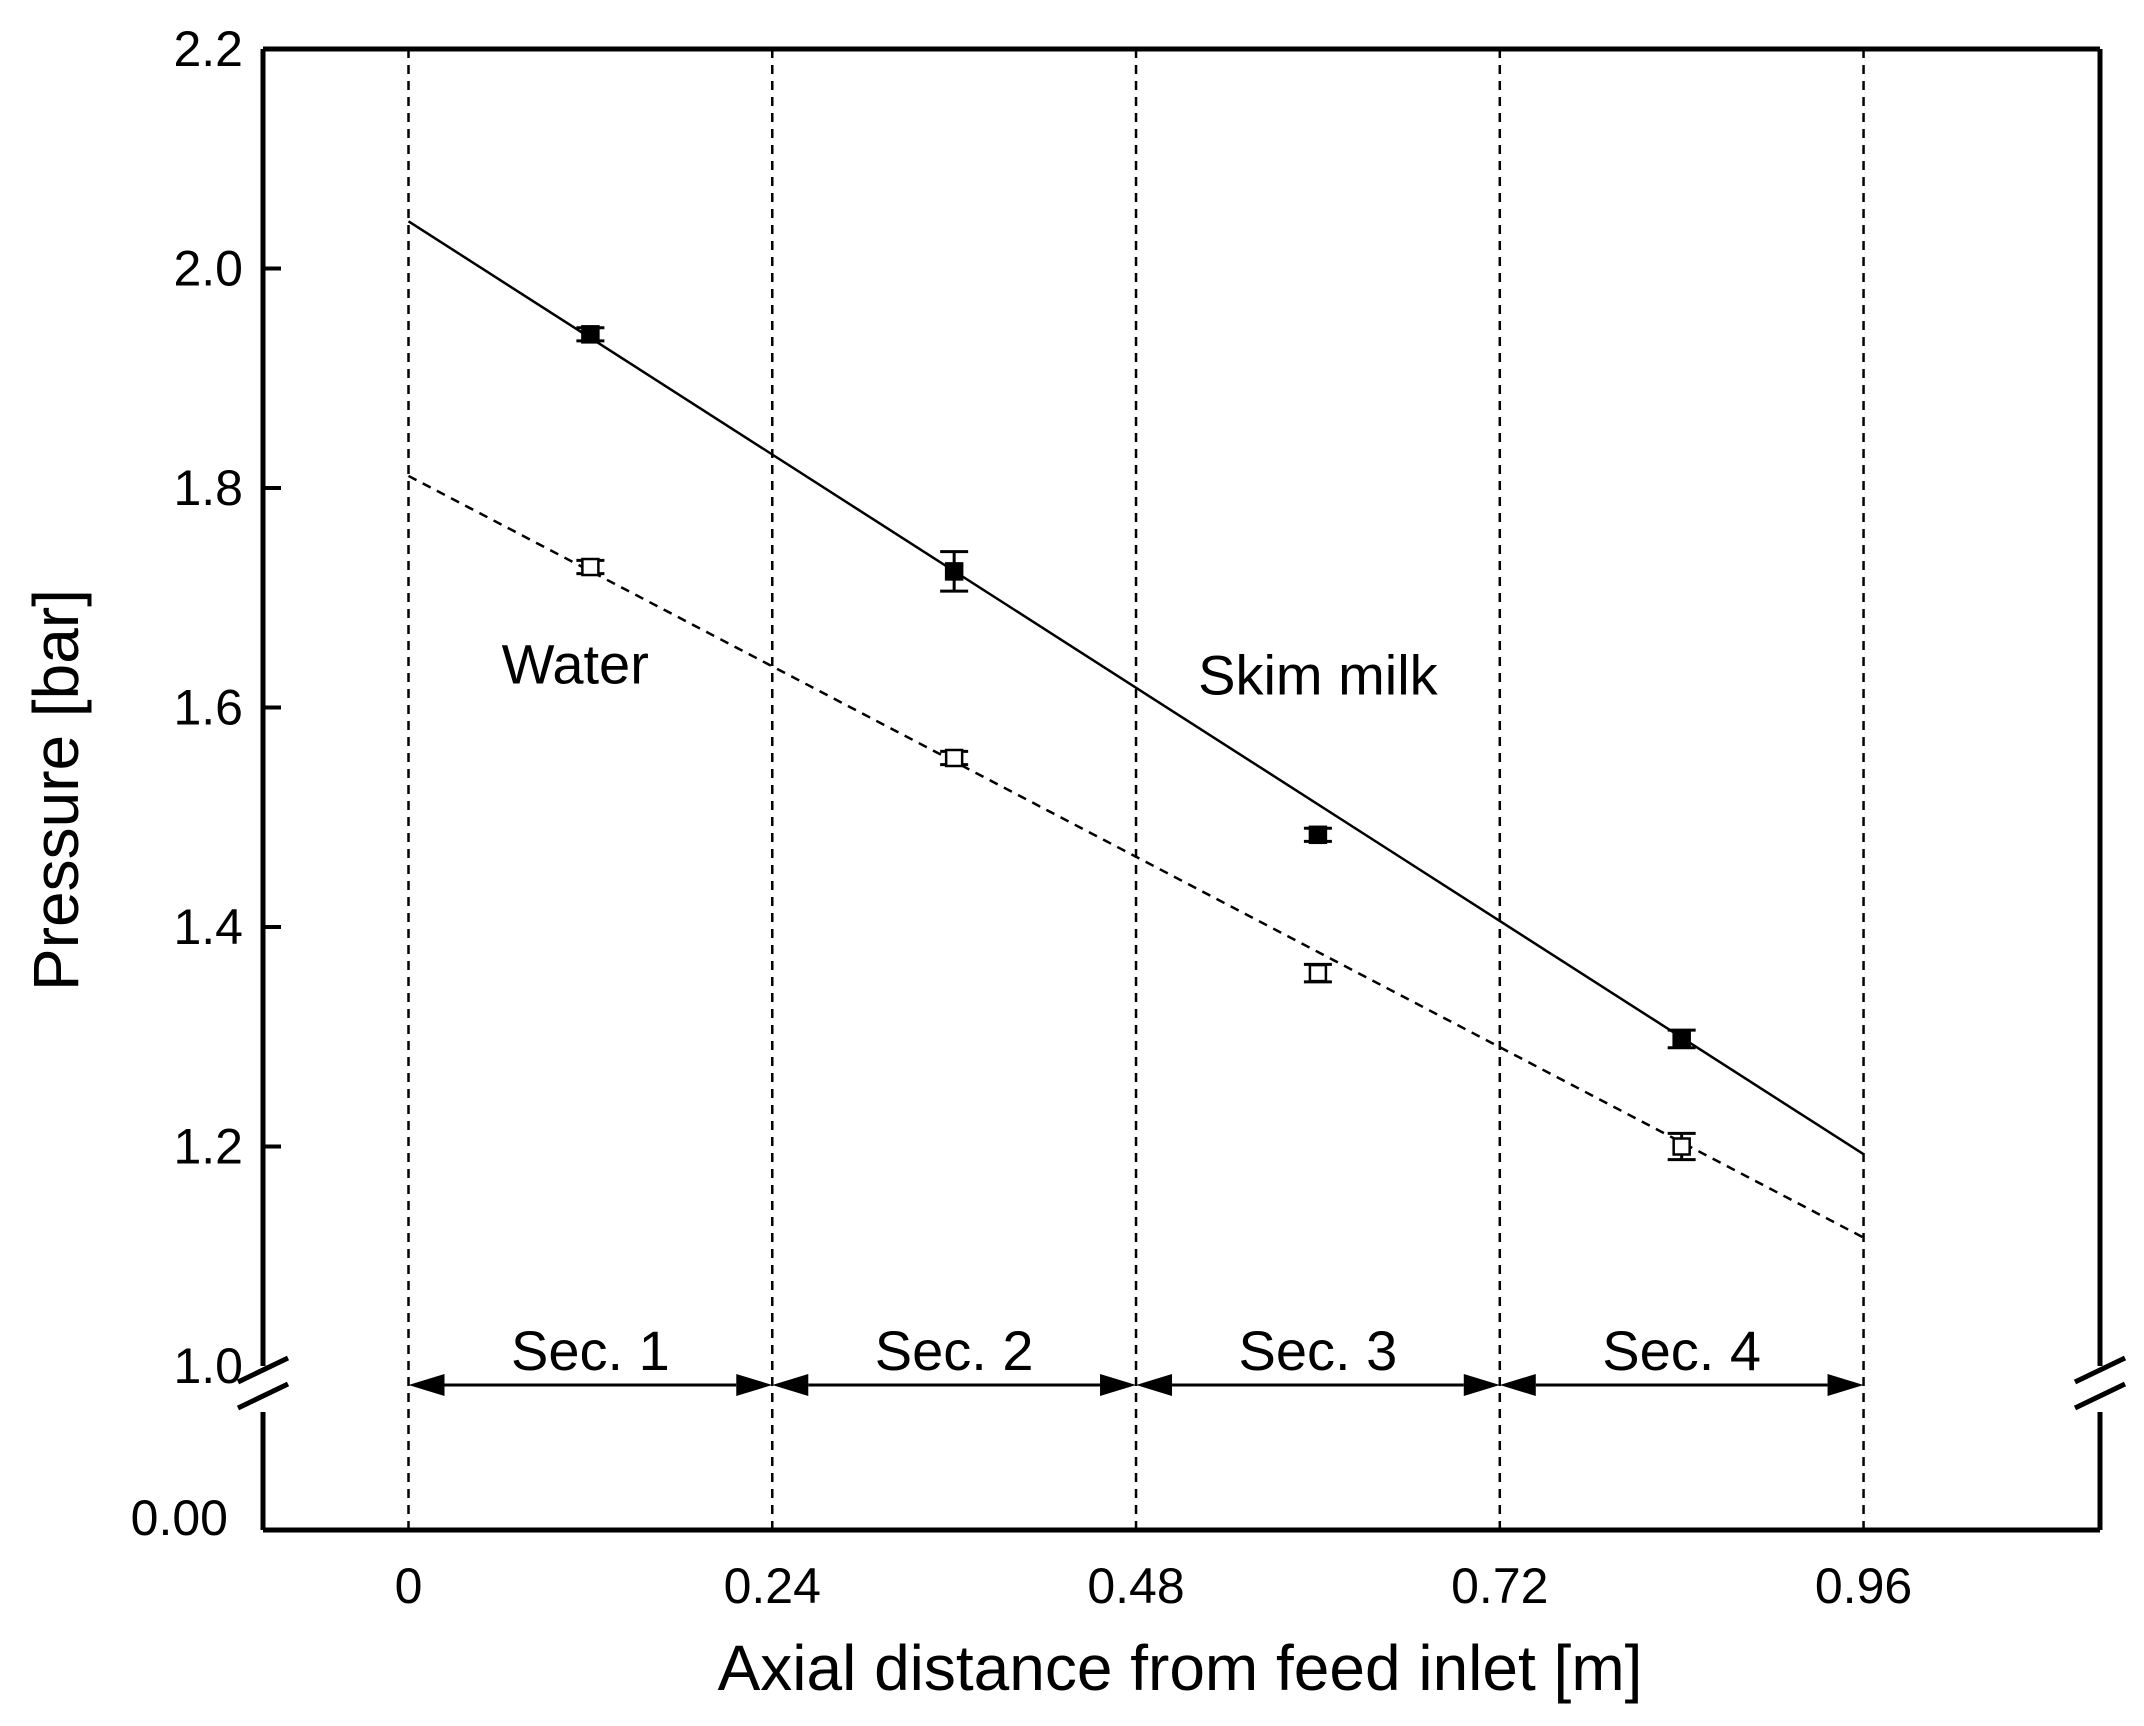 Image resolution: width=2144 pixels, height=1726 pixels. I want to click on axis-break-left, so click(263, 1383).